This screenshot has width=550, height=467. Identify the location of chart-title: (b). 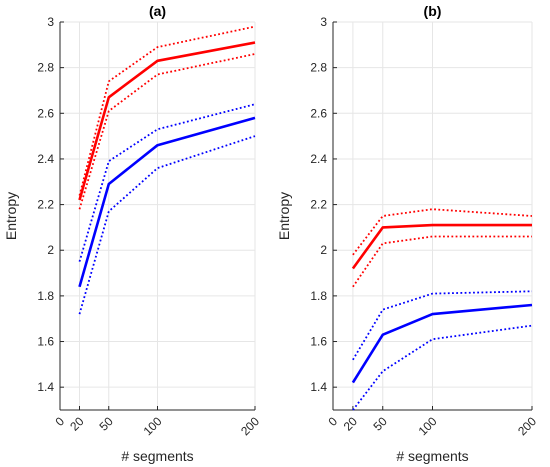
(433, 11).